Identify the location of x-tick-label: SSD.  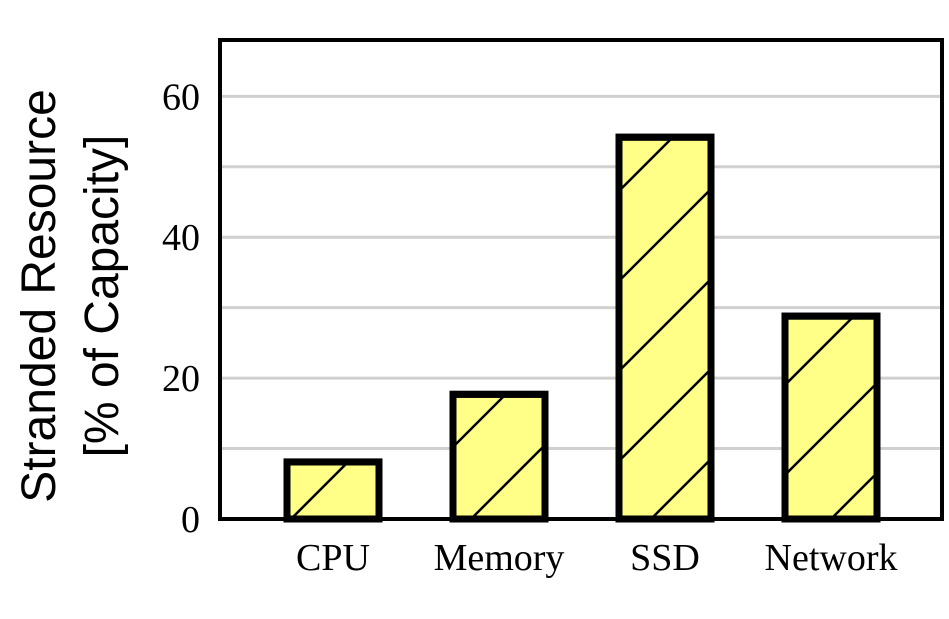
(665, 558).